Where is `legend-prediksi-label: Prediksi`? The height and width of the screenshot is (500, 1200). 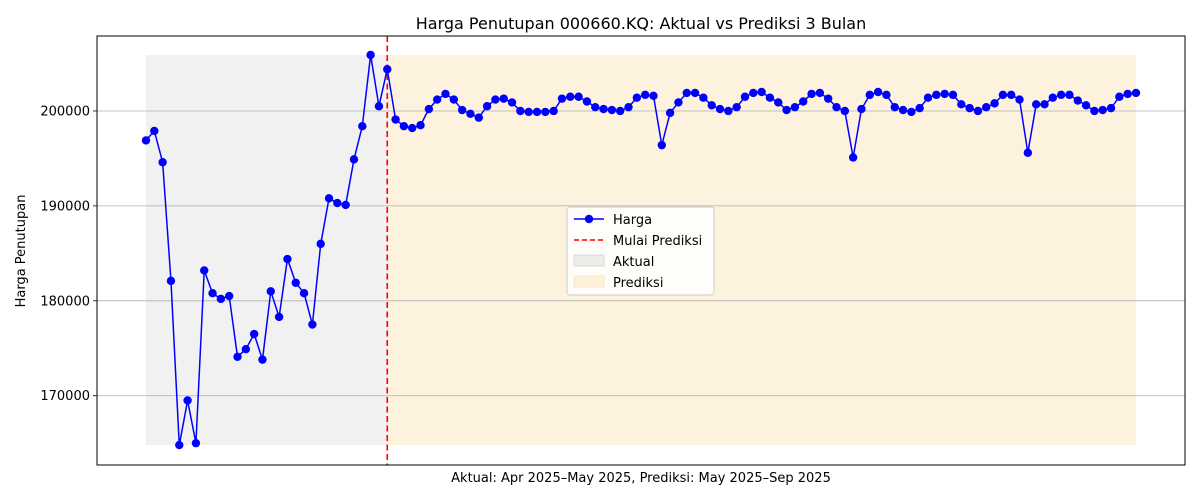 legend-prediksi-label: Prediksi is located at coordinates (638, 283).